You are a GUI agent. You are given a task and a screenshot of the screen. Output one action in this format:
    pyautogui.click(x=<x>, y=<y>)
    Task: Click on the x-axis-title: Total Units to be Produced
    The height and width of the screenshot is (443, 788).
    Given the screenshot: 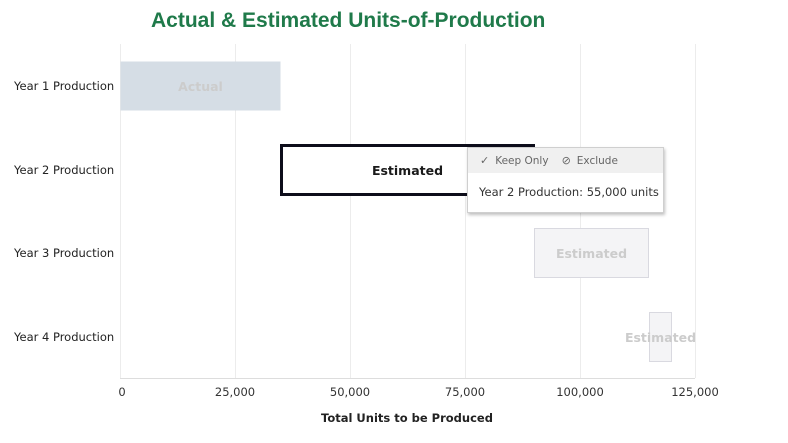 What is the action you would take?
    pyautogui.click(x=407, y=418)
    